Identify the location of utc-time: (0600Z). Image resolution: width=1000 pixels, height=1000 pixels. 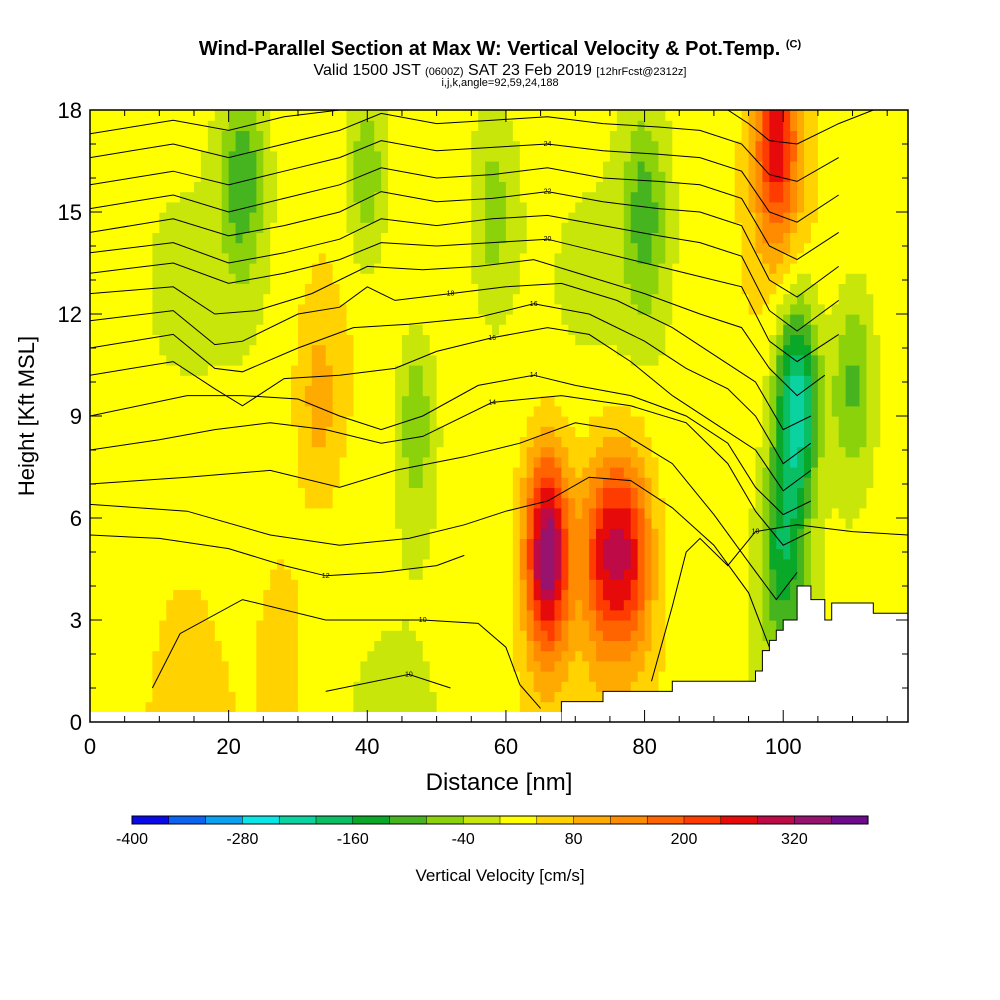
(444, 72).